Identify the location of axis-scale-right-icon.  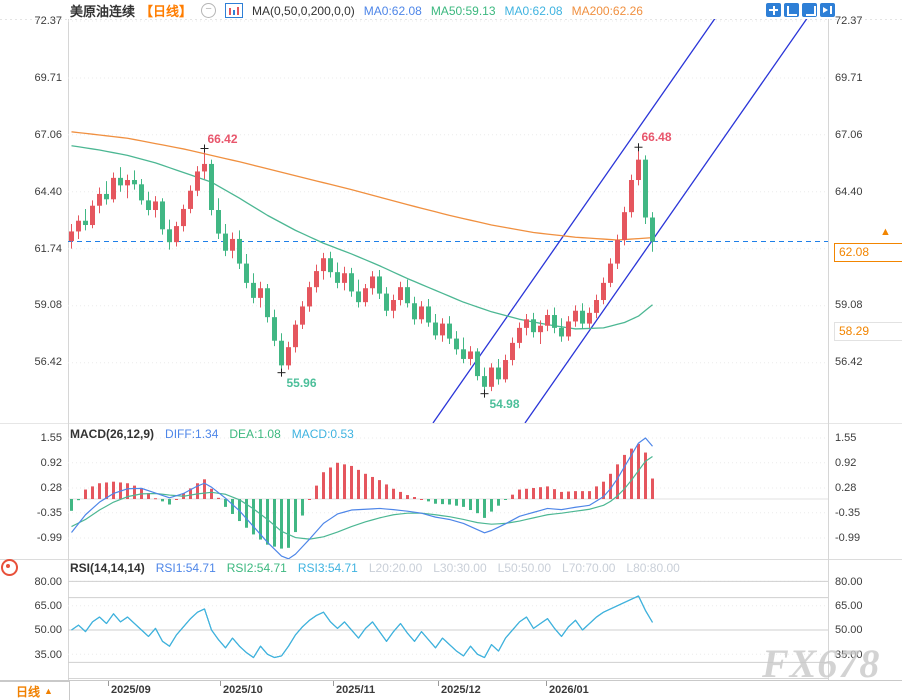
(809, 10).